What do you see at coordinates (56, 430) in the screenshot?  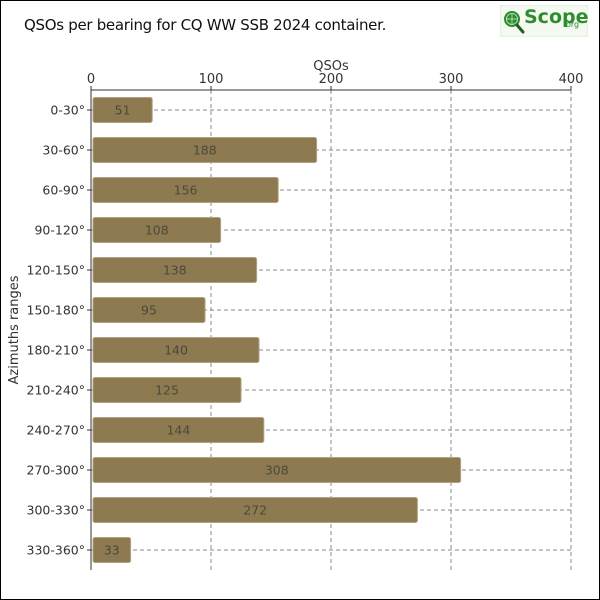 I see `category-label: 240-270°` at bounding box center [56, 430].